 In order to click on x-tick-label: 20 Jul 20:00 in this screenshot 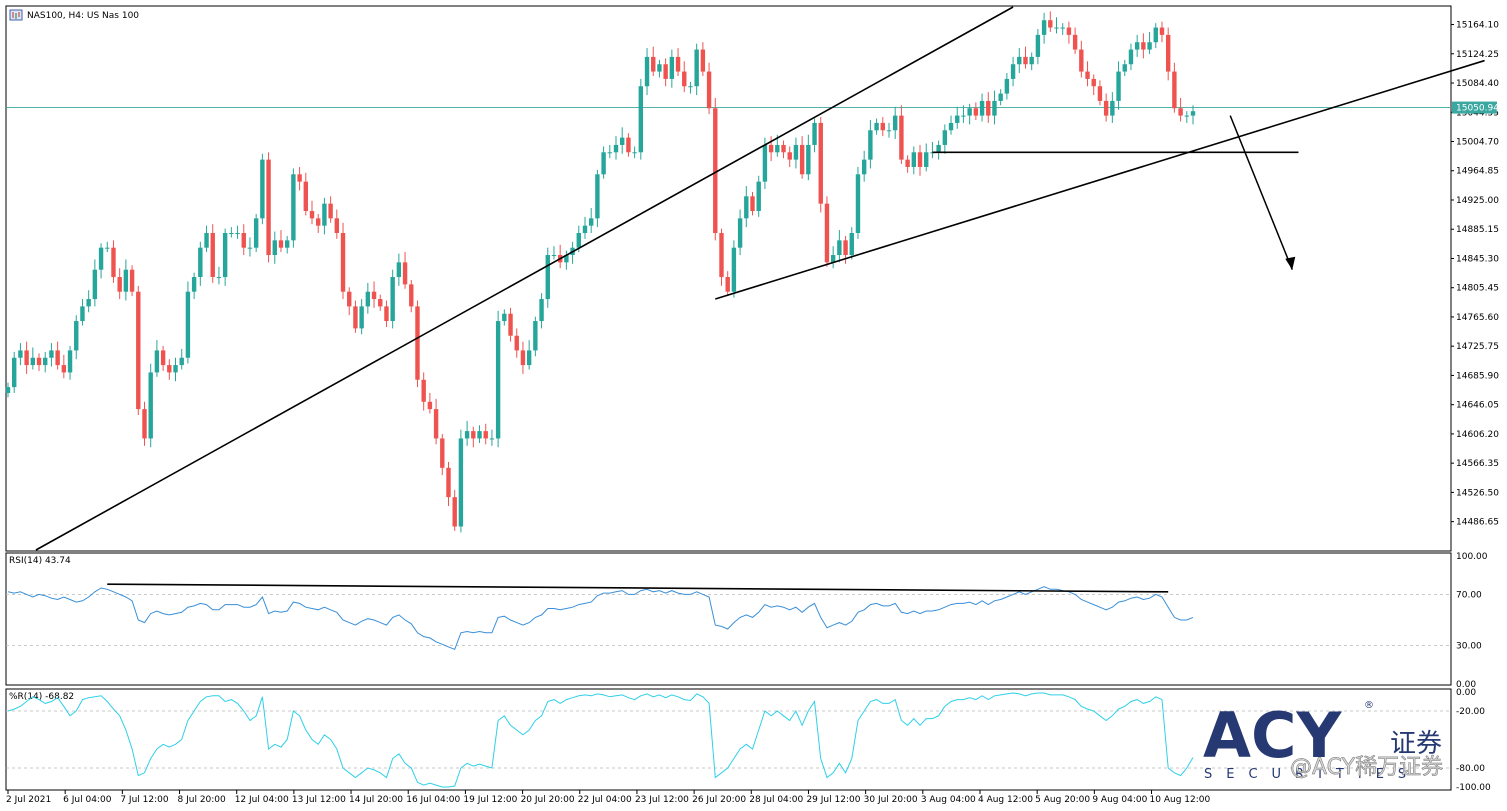, I will do `click(548, 800)`.